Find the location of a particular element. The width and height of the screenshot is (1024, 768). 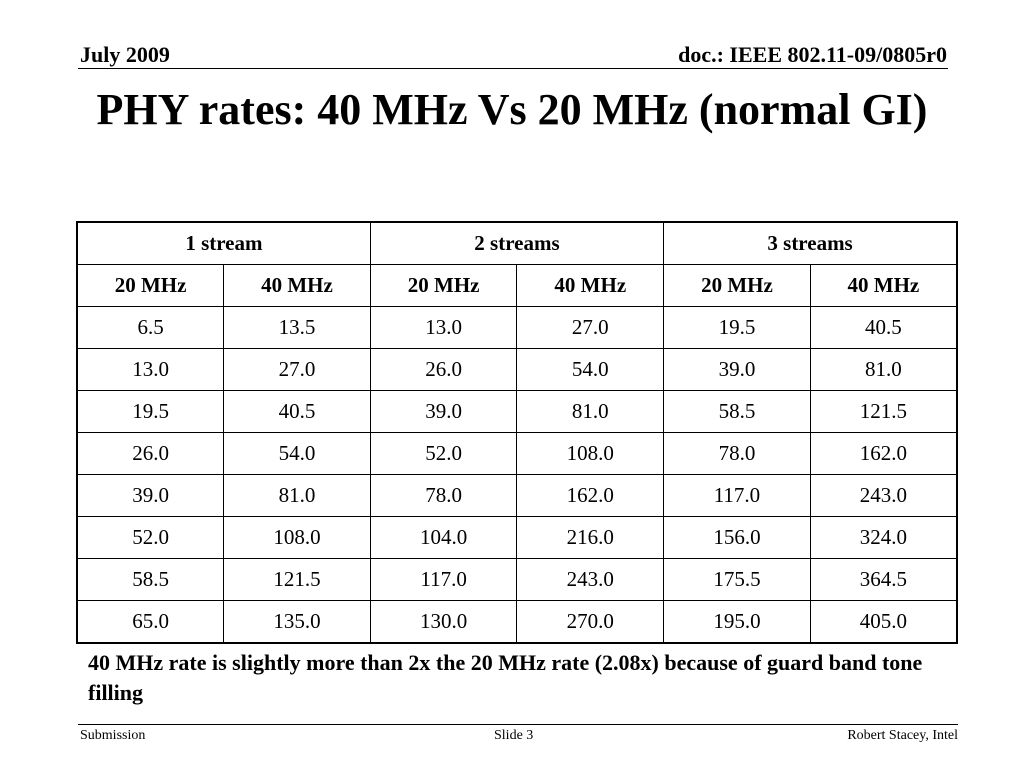

stream-header-cell: 3 streams is located at coordinates (810, 243).